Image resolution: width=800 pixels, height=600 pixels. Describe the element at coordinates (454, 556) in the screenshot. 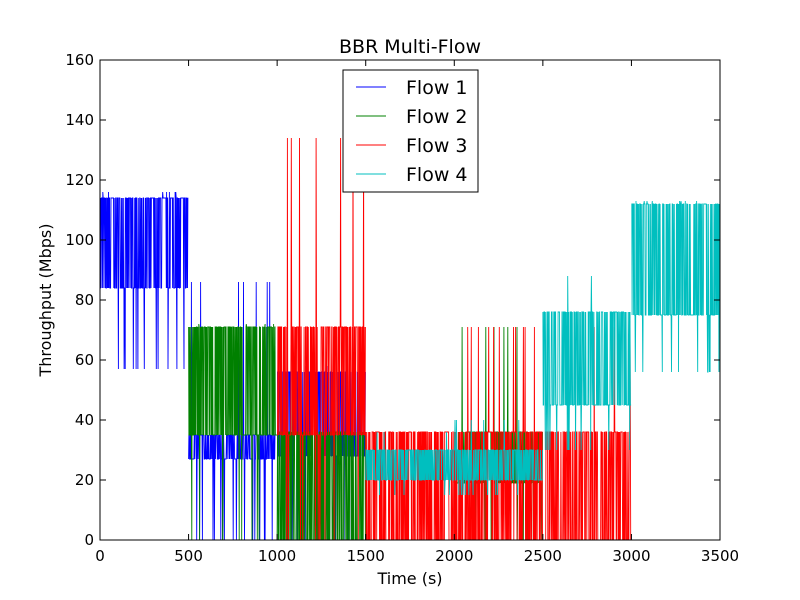

I see `x-tick-label: 2000` at that location.